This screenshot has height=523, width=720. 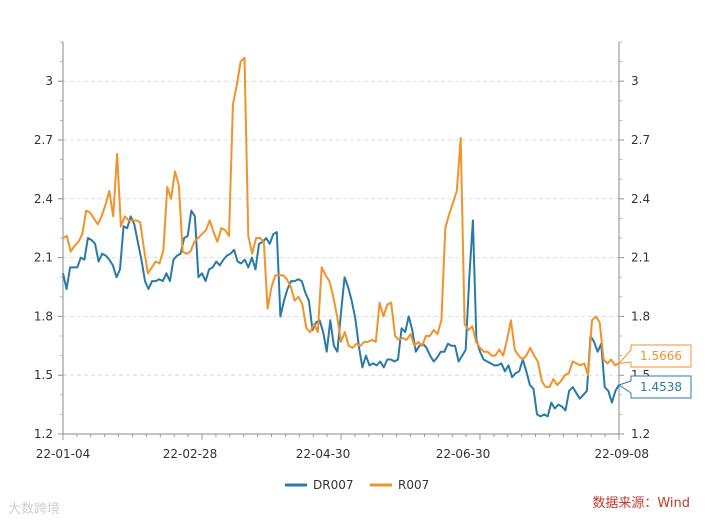 I want to click on legend-label-r007: R007, so click(x=413, y=485).